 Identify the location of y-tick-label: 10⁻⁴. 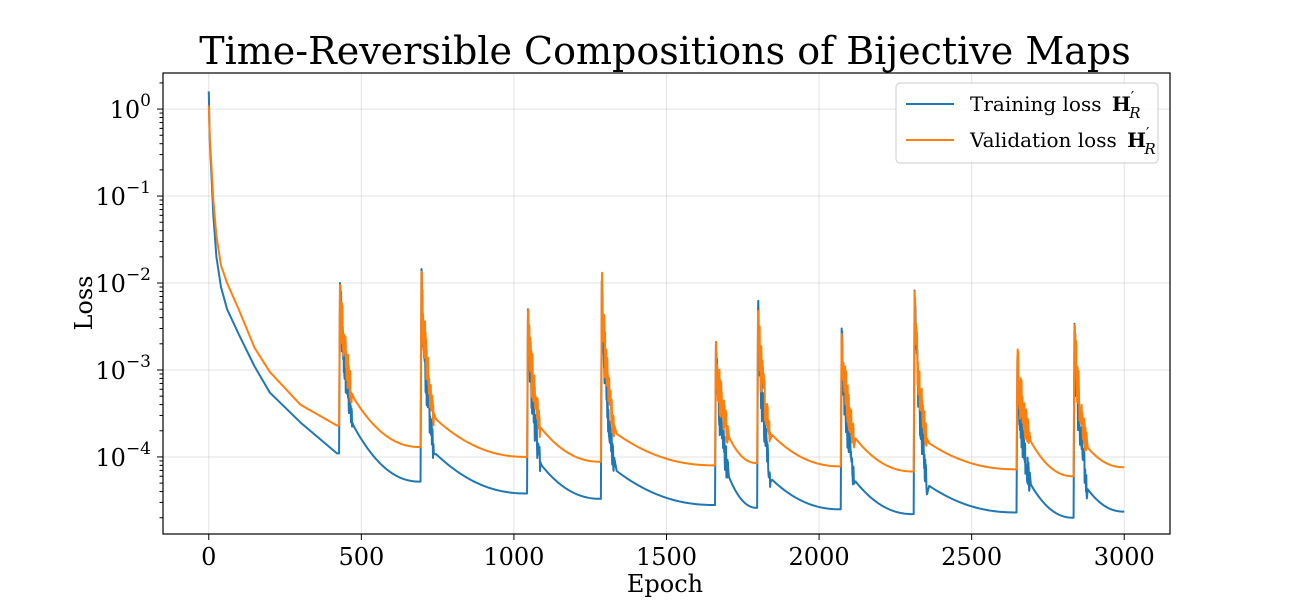
(123, 455).